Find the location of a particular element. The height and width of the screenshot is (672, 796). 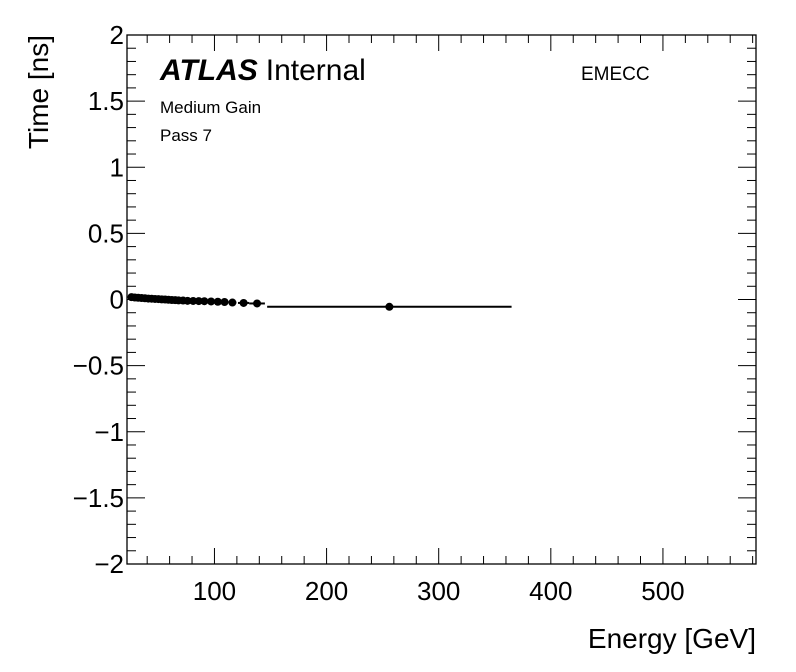

y-axis-title: Time [ns] is located at coordinates (38, 92).